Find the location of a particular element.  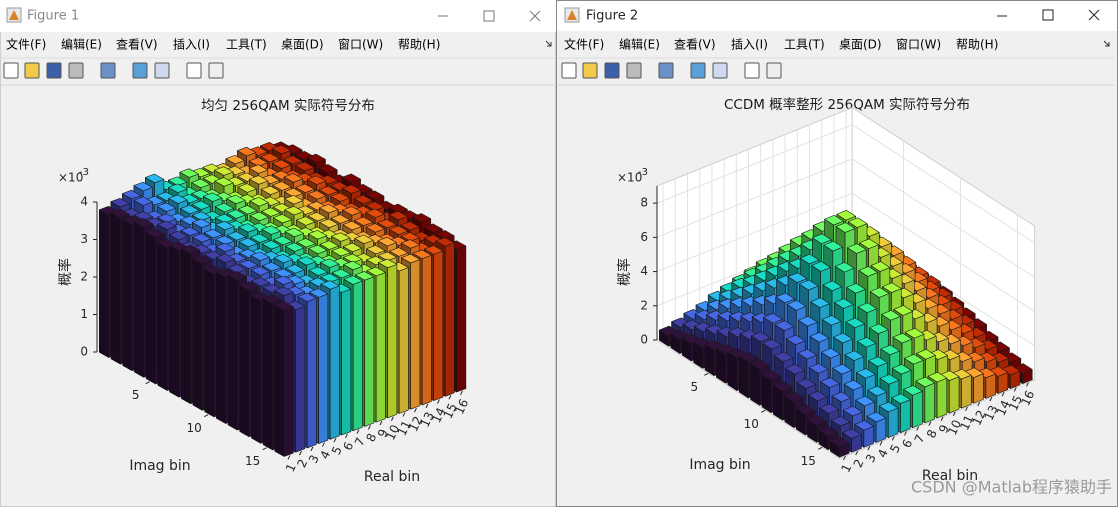

y-axis-label: Imag bin is located at coordinates (719, 465).